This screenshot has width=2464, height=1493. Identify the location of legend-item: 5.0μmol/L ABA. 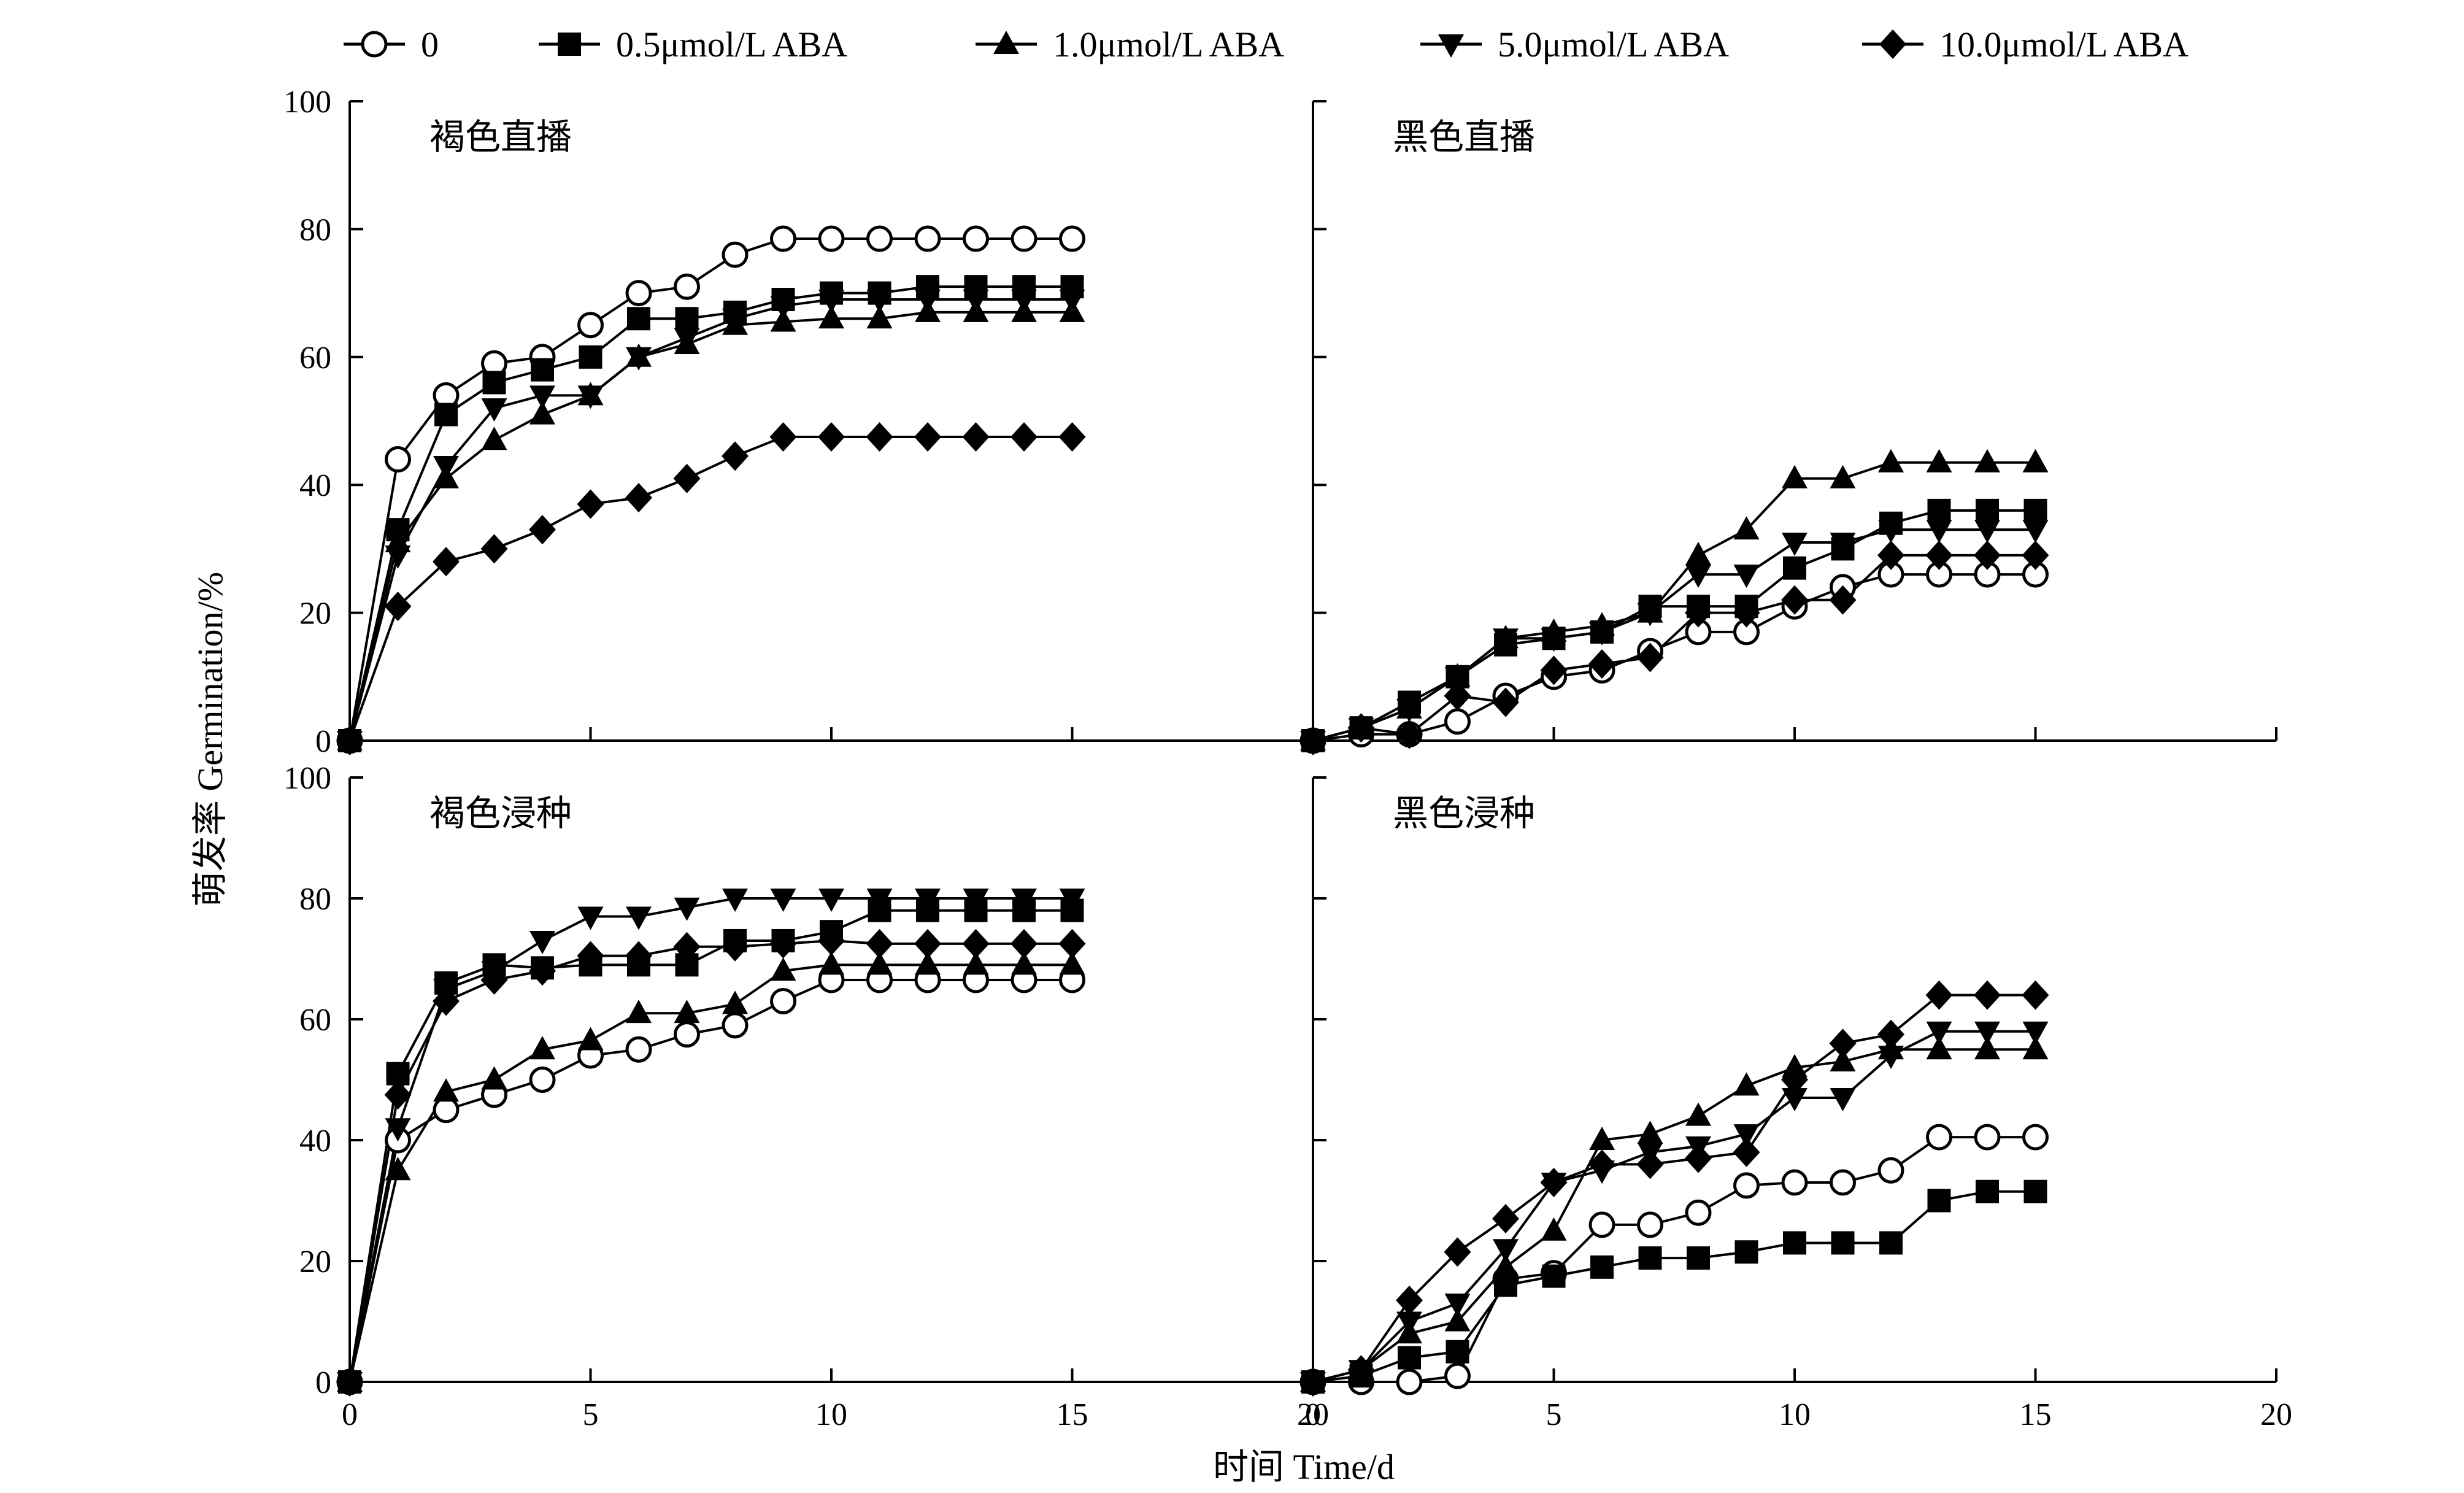
(1574, 44).